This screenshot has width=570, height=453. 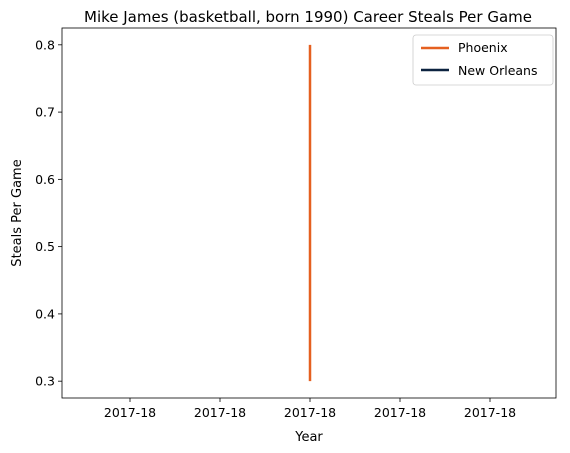 What do you see at coordinates (308, 437) in the screenshot?
I see `x-axis-label: Year` at bounding box center [308, 437].